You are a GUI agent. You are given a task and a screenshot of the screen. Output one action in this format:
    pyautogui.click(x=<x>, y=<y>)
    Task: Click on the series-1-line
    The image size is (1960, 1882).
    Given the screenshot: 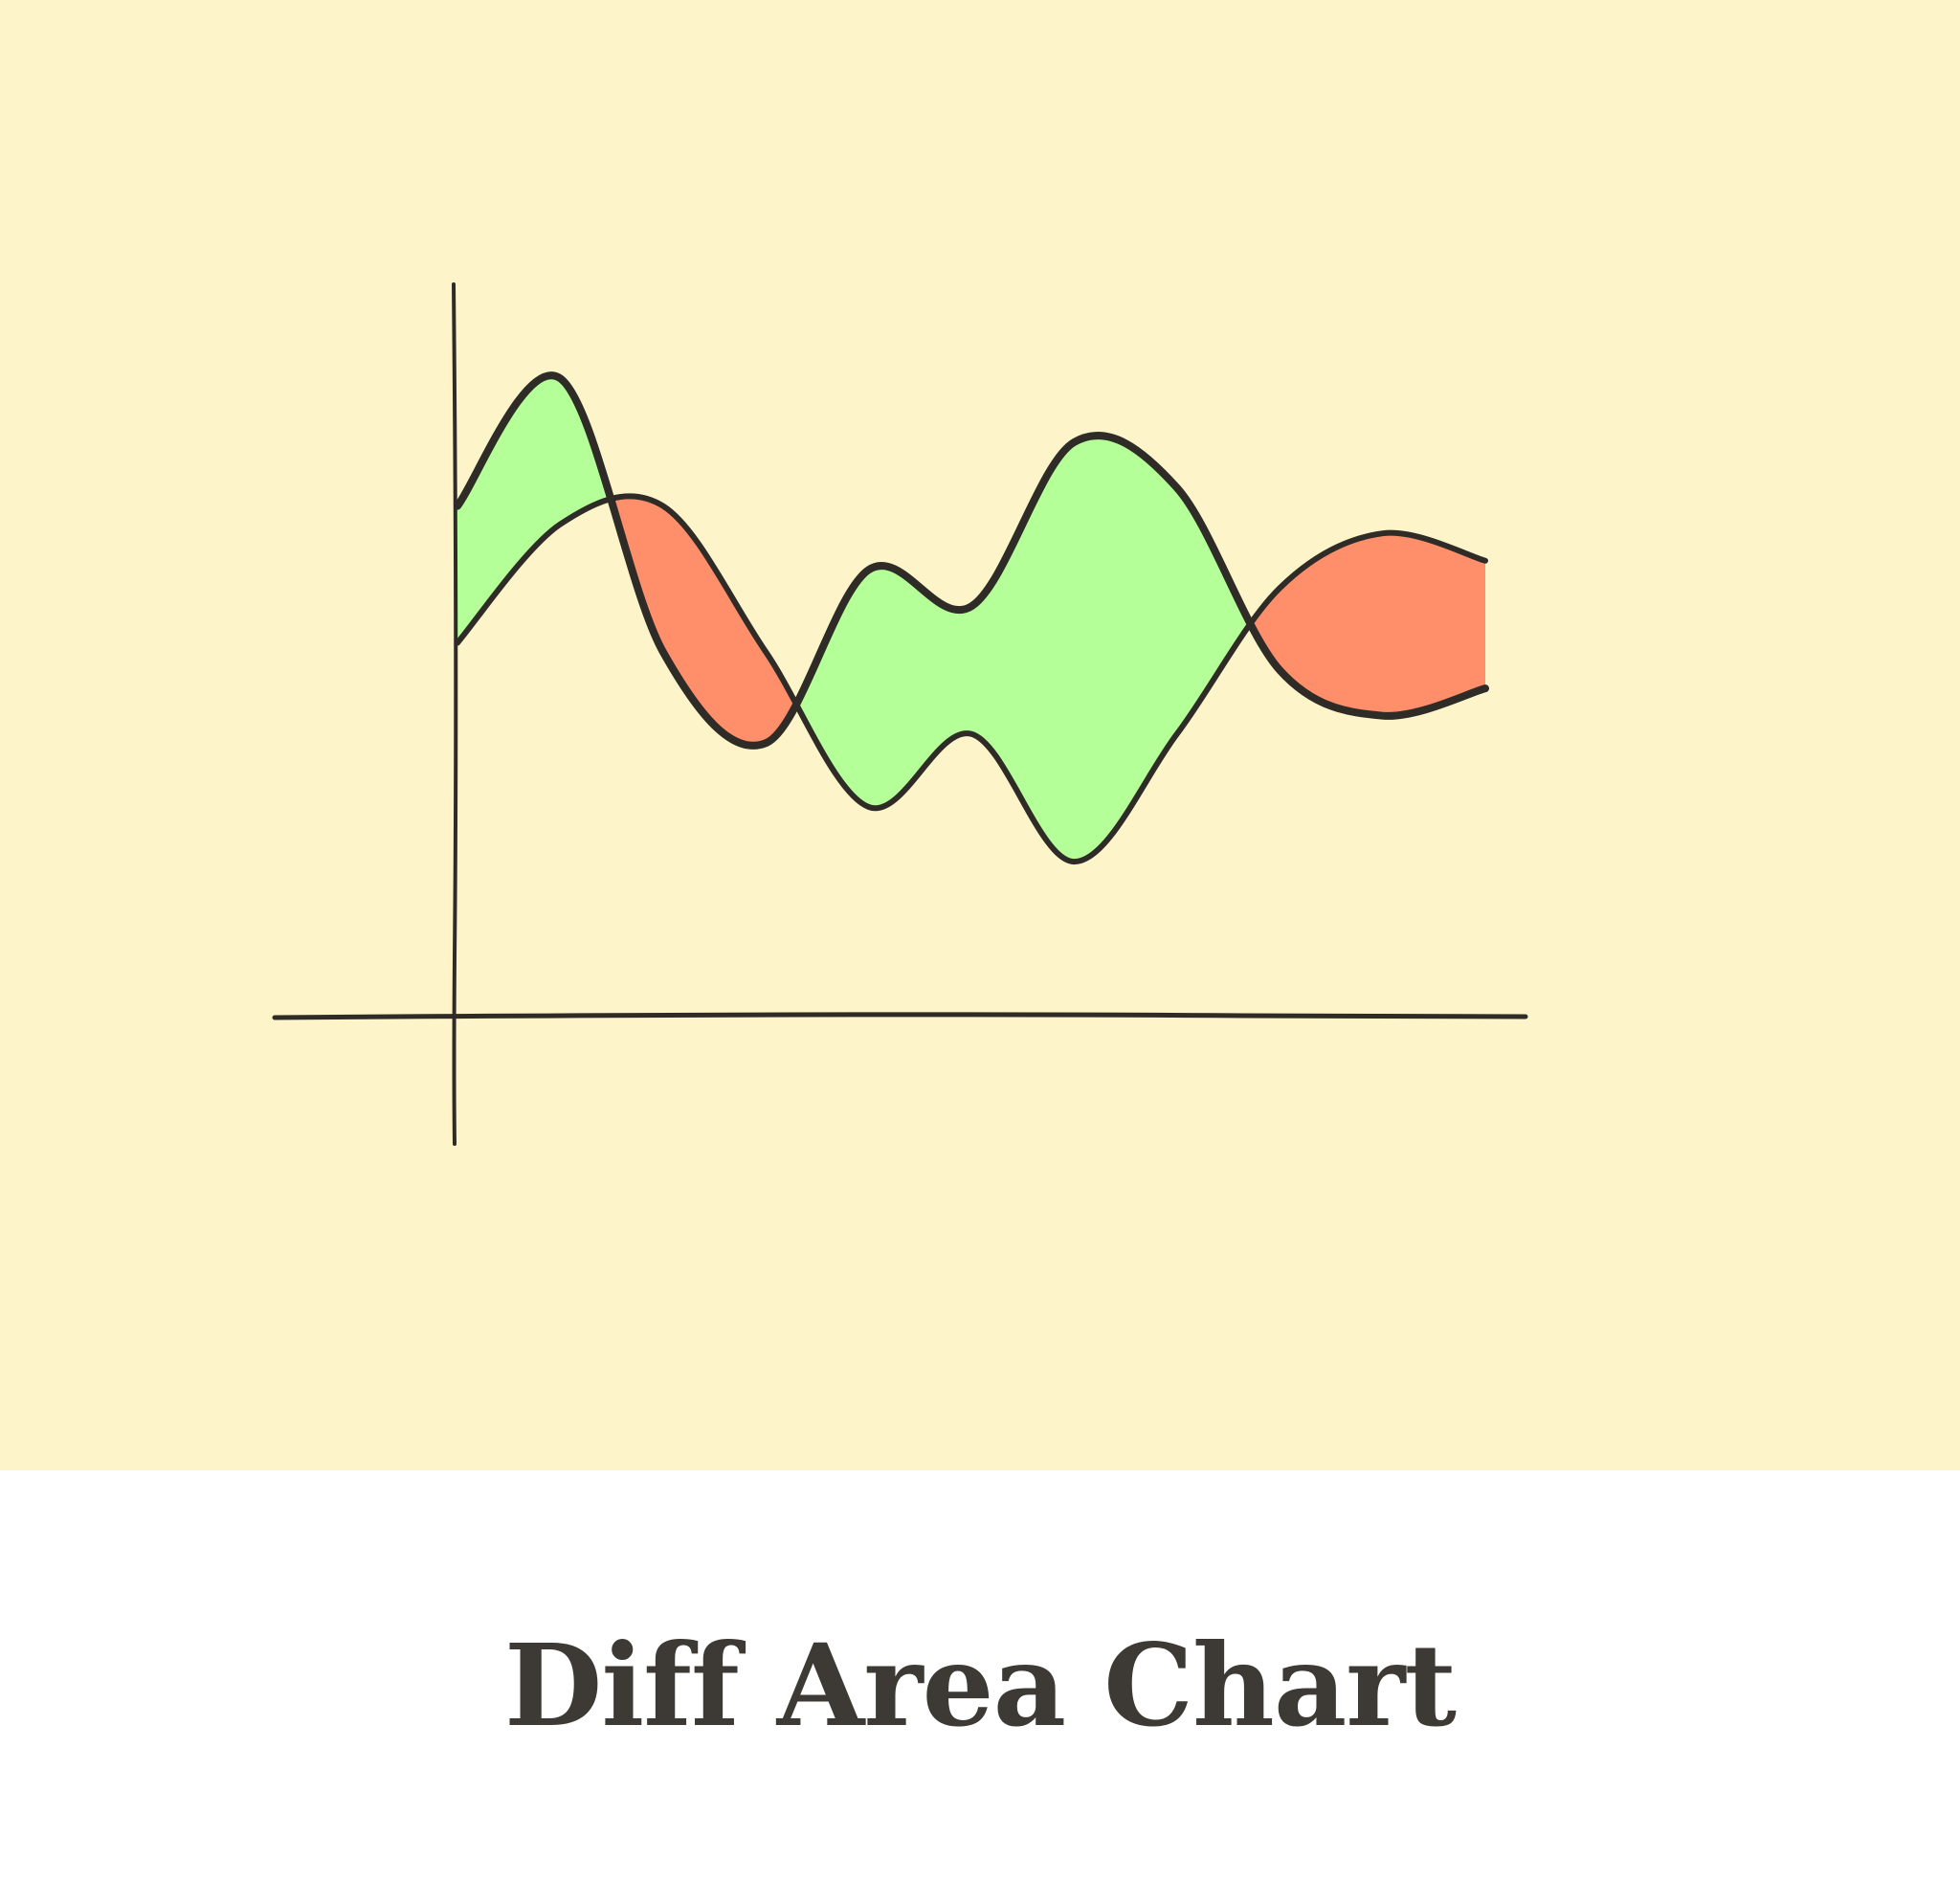 What is the action you would take?
    pyautogui.click(x=972, y=679)
    